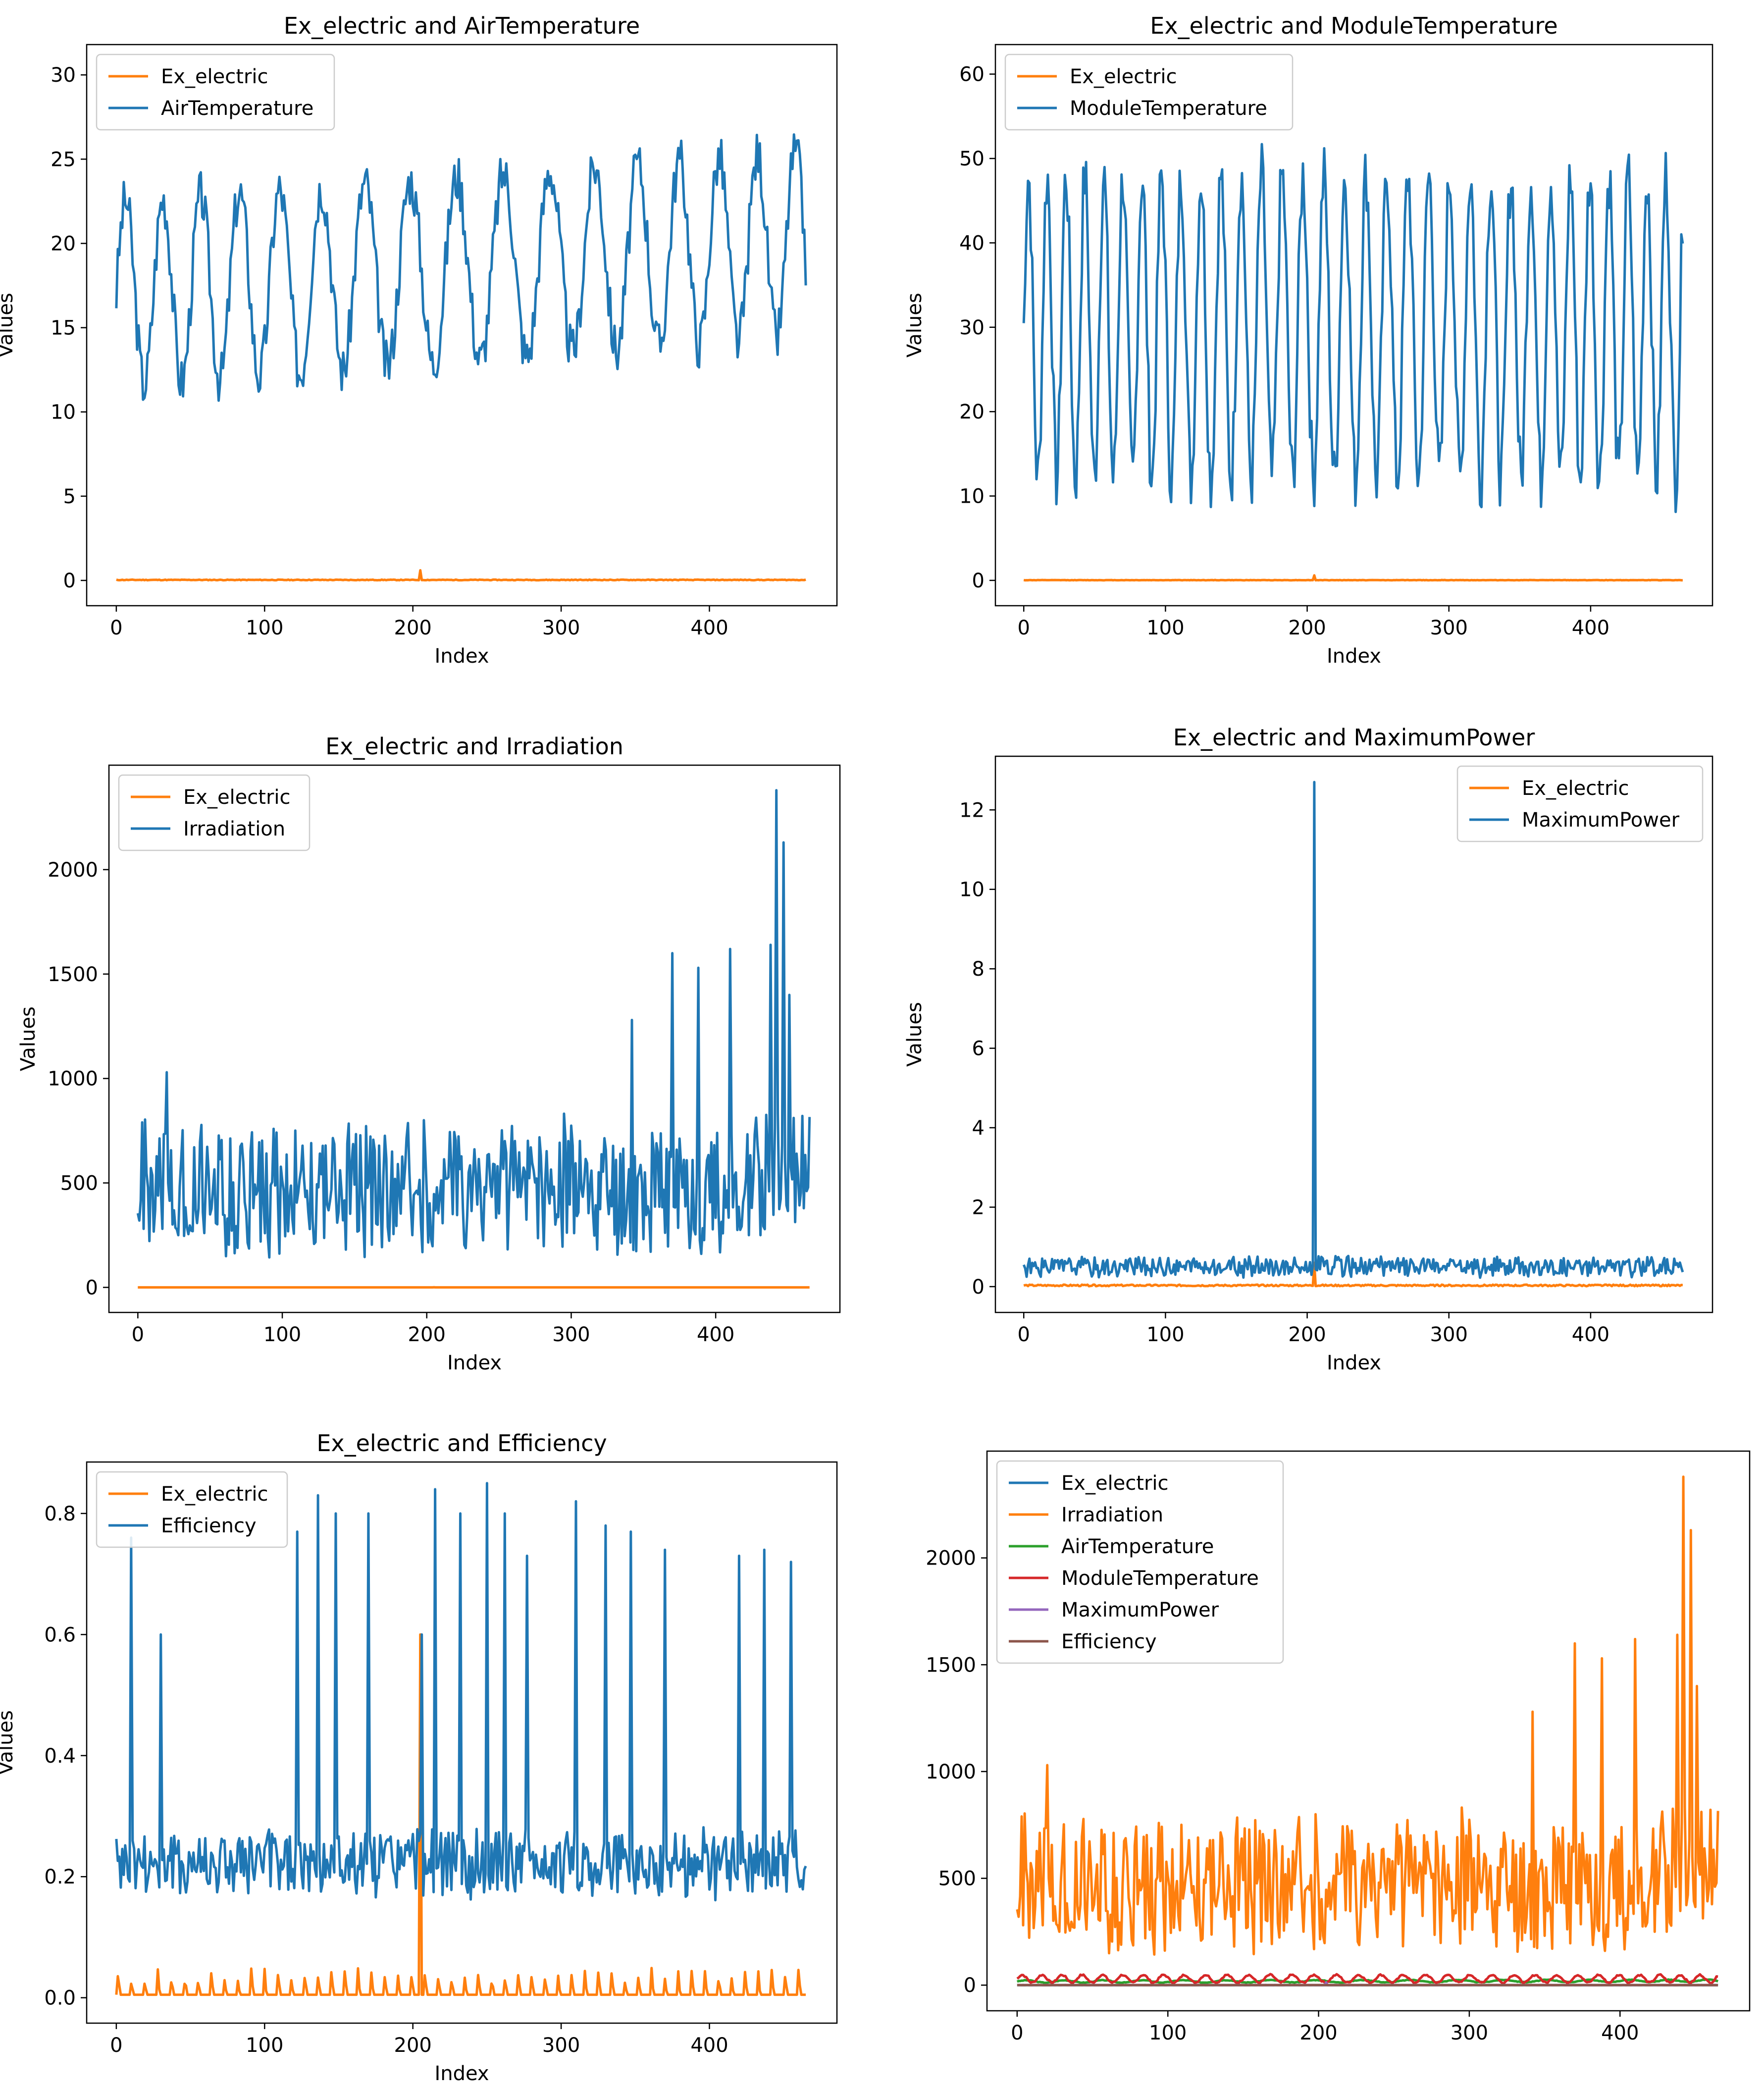 The image size is (1764, 2091). I want to click on y-tick-label: 2, so click(978, 1207).